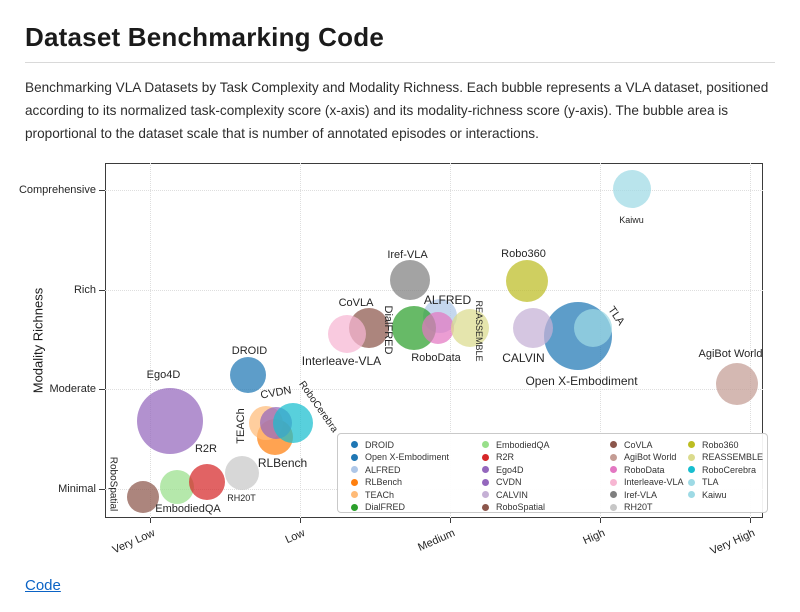 Image resolution: width=800 pixels, height=612 pixels. I want to click on legend-item: DialFRED, so click(400, 507).